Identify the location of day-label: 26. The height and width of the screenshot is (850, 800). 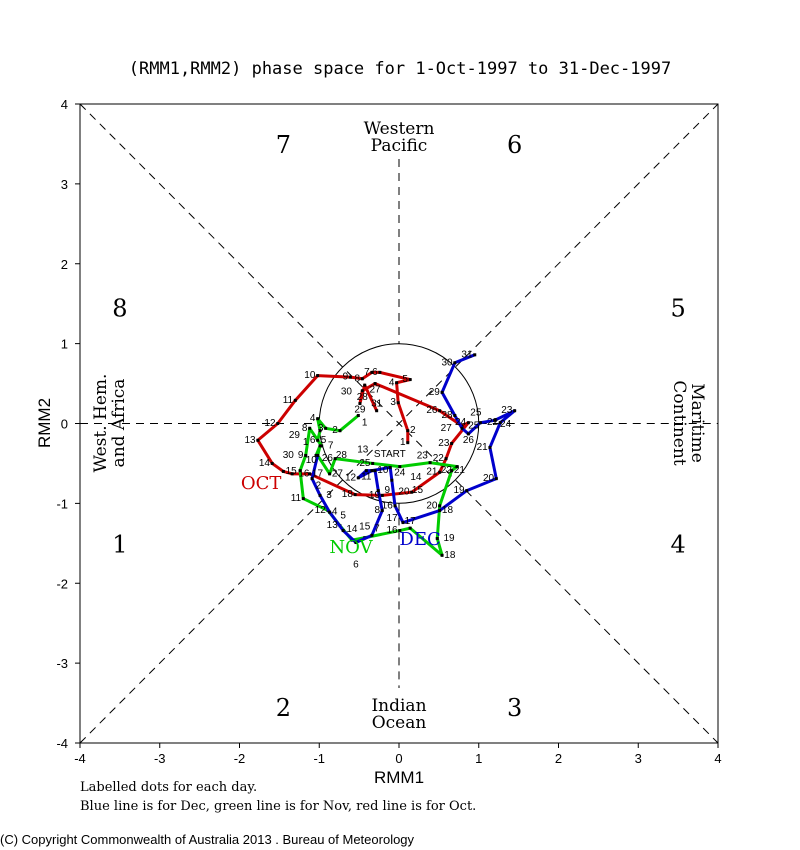
(469, 440).